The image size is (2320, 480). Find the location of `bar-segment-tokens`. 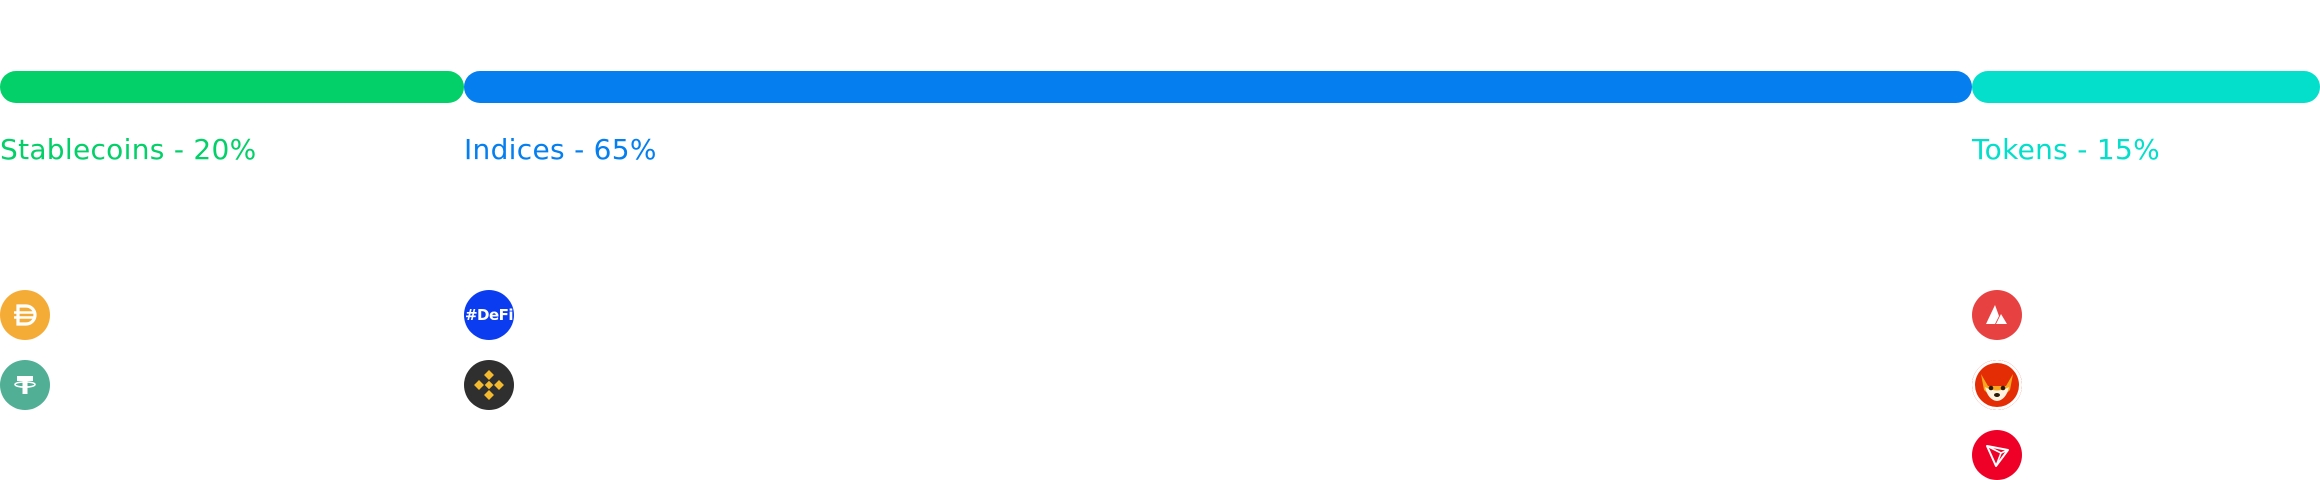

bar-segment-tokens is located at coordinates (2146, 87).